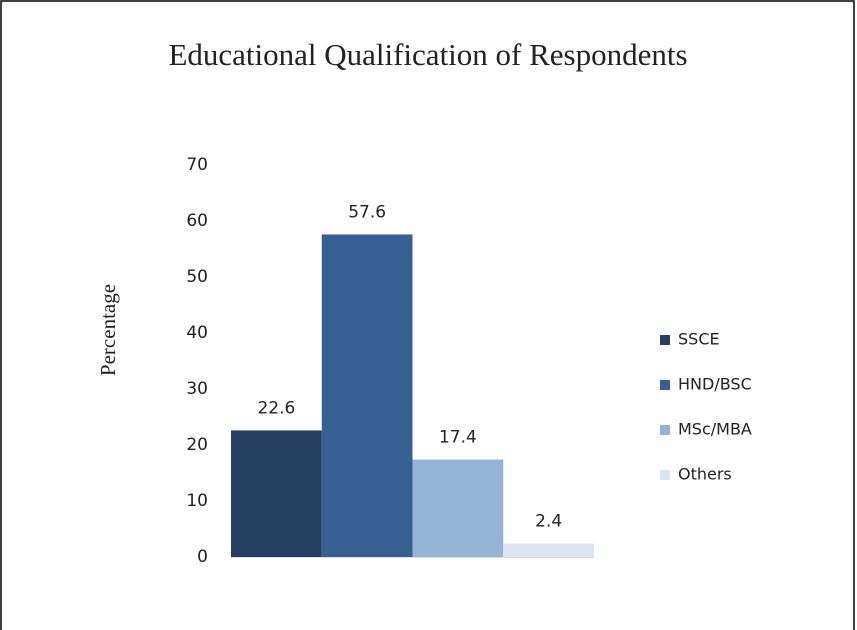 This screenshot has height=630, width=857. What do you see at coordinates (197, 333) in the screenshot?
I see `y-tick-label: 40` at bounding box center [197, 333].